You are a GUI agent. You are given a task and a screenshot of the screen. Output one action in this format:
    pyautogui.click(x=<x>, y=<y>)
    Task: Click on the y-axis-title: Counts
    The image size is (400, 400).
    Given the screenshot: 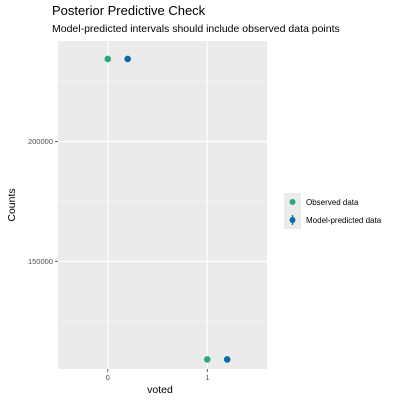 What is the action you would take?
    pyautogui.click(x=12, y=204)
    